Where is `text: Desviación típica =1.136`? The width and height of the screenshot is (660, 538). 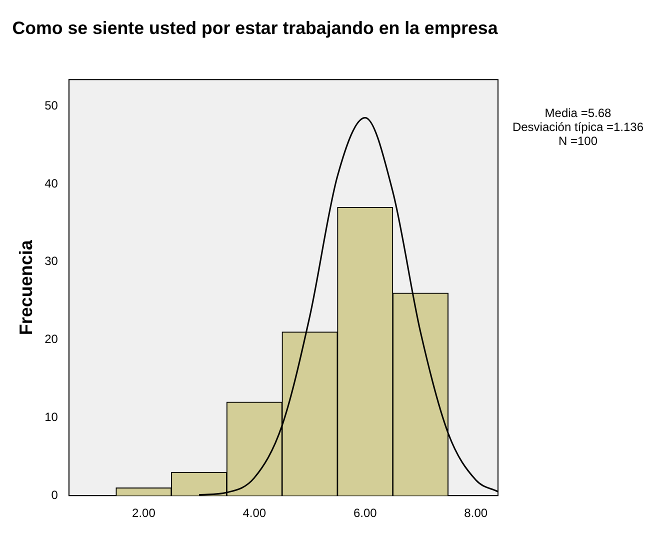 text: Desviación típica =1.136 is located at coordinates (578, 127).